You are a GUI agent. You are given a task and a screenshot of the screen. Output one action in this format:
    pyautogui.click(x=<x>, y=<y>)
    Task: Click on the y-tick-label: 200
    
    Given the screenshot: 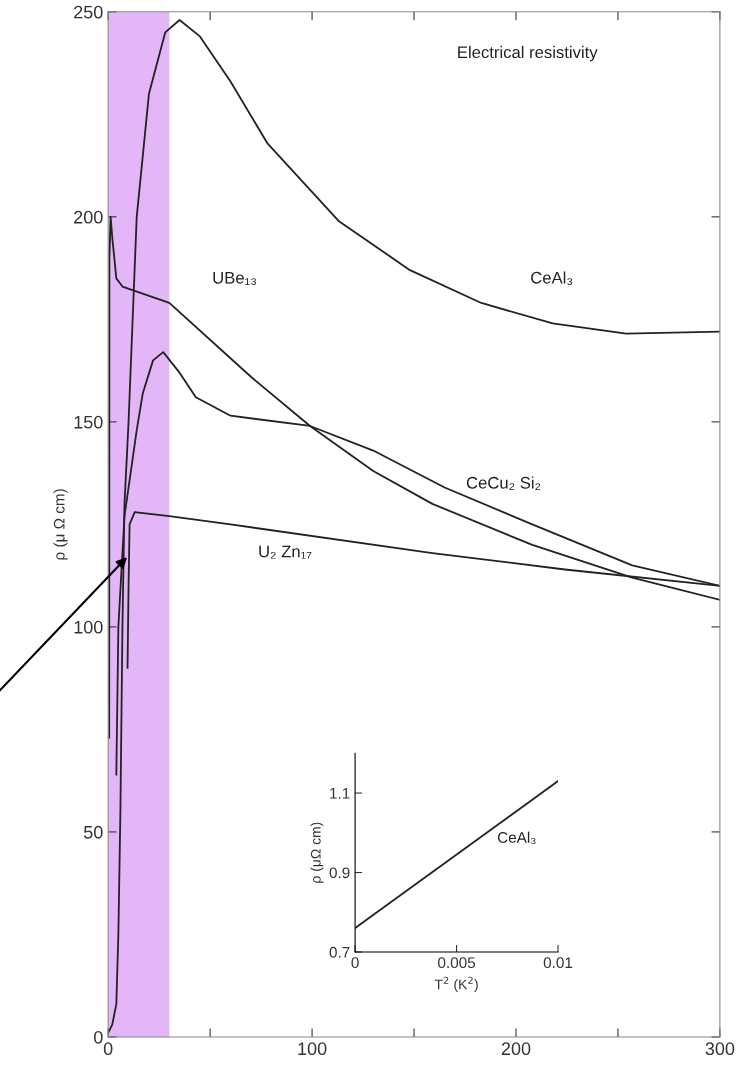 What is the action you would take?
    pyautogui.click(x=88, y=217)
    